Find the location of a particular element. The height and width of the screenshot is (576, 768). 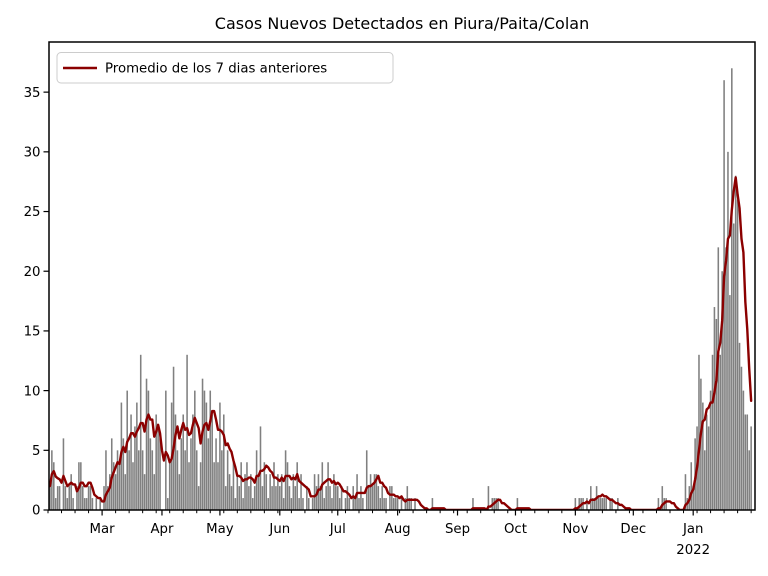

x-tick-label: Sep is located at coordinates (457, 529).